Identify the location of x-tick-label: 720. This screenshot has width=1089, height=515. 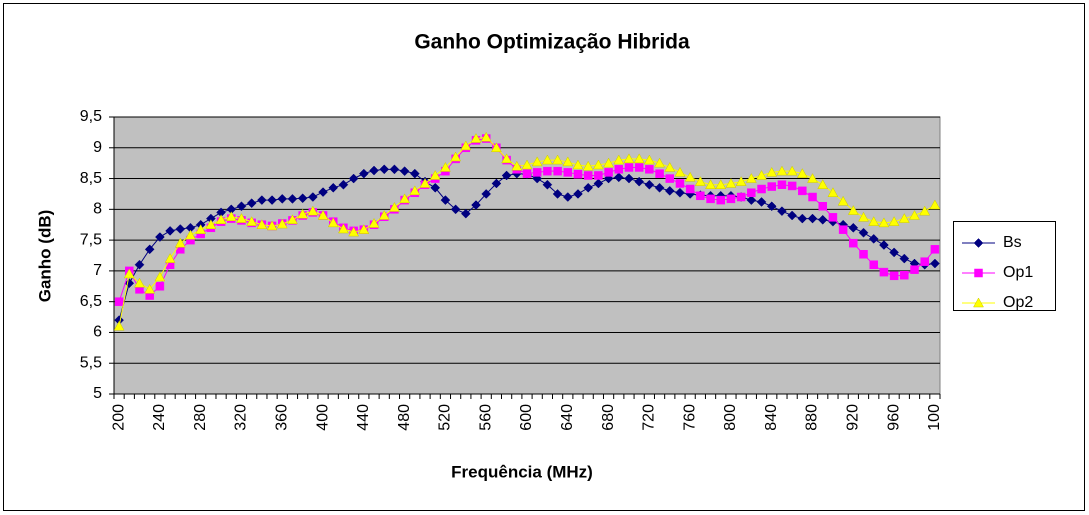
(649, 417).